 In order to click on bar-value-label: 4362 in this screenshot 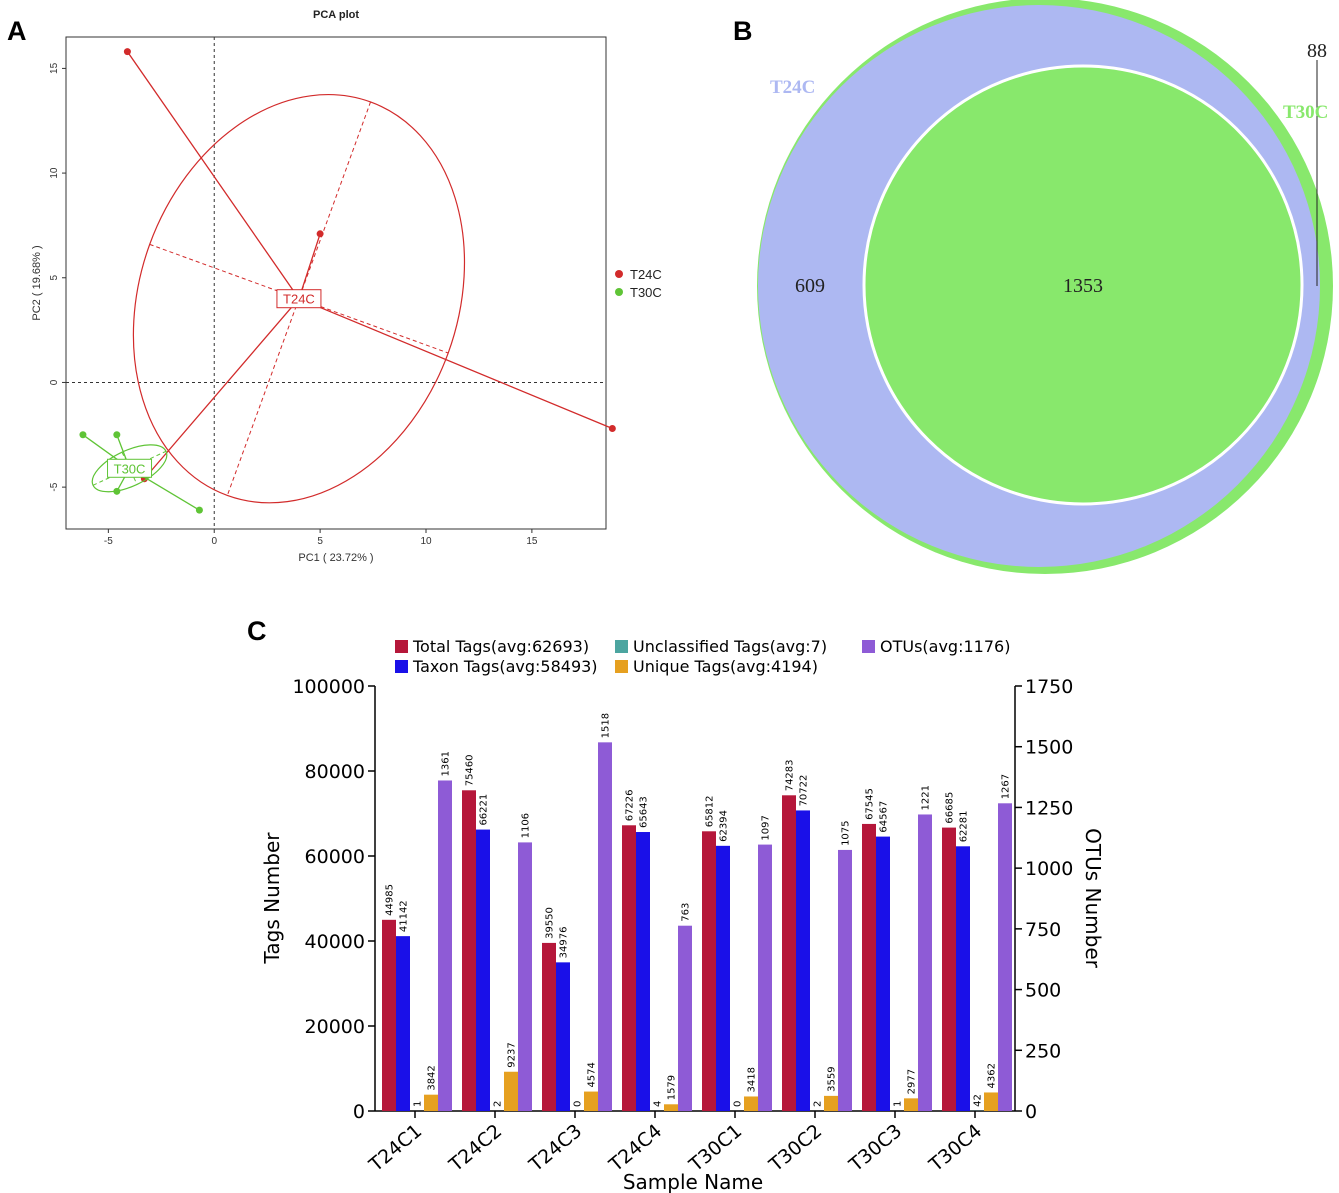, I will do `click(992, 1075)`.